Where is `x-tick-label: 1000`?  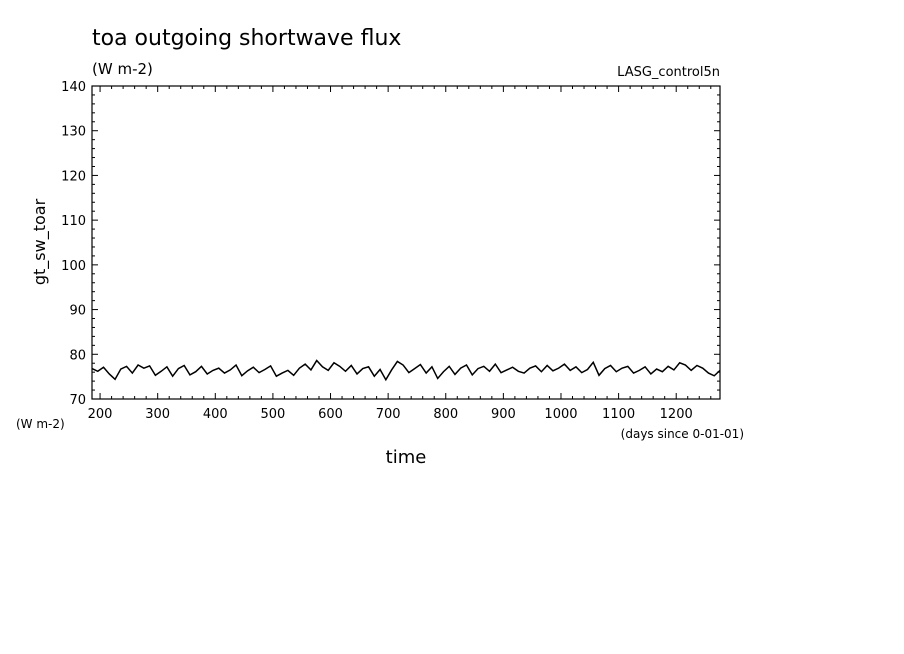
x-tick-label: 1000 is located at coordinates (560, 414).